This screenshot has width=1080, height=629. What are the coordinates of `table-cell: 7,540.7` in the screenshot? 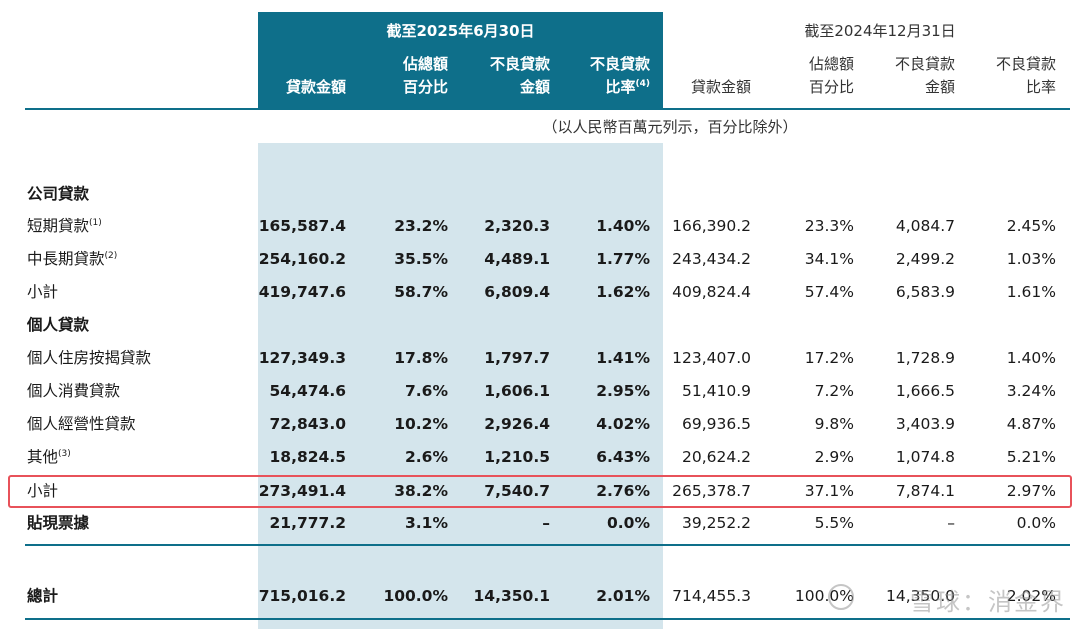 It's located at (517, 491).